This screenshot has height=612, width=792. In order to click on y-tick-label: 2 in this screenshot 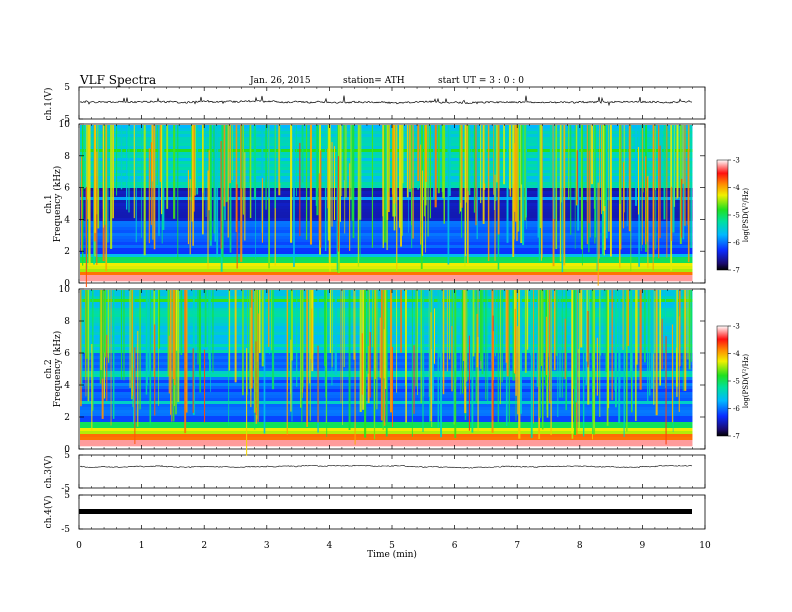, I will do `click(67, 418)`.